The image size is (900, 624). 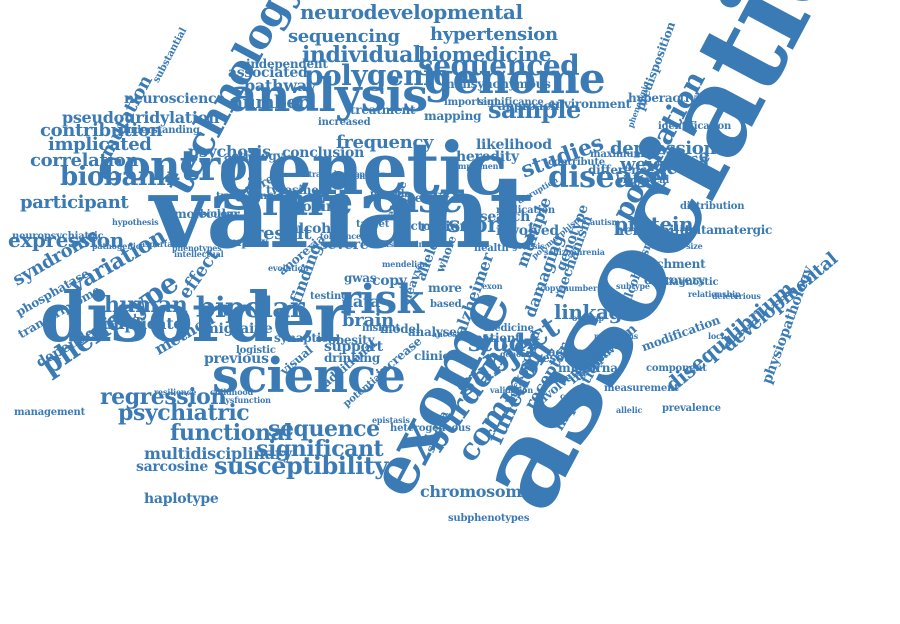 What do you see at coordinates (288, 268) in the screenshot?
I see `word-200: evolution` at bounding box center [288, 268].